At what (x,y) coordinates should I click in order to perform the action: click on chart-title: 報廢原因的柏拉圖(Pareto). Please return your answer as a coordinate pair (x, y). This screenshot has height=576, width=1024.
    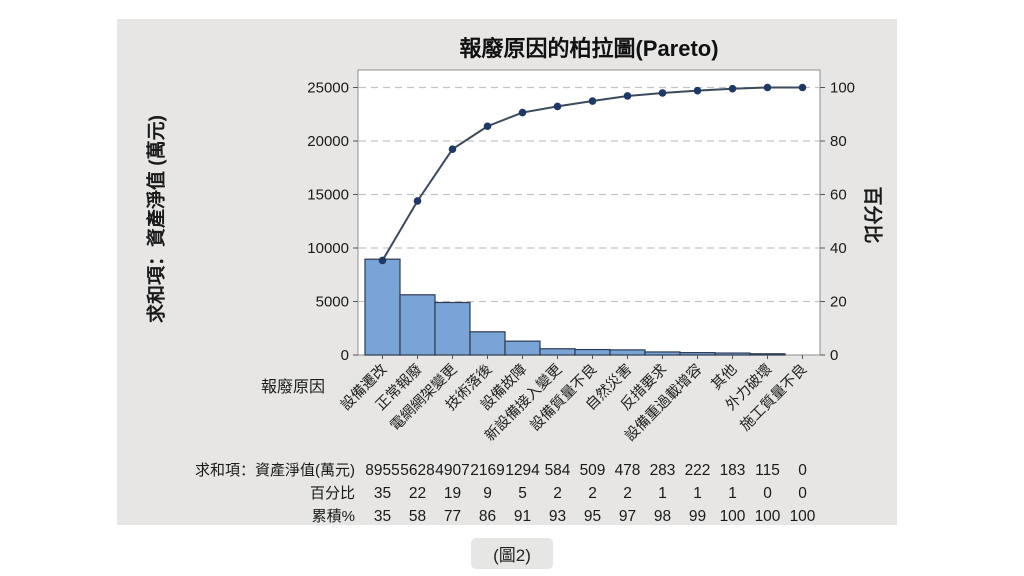
    Looking at the image, I should click on (589, 48).